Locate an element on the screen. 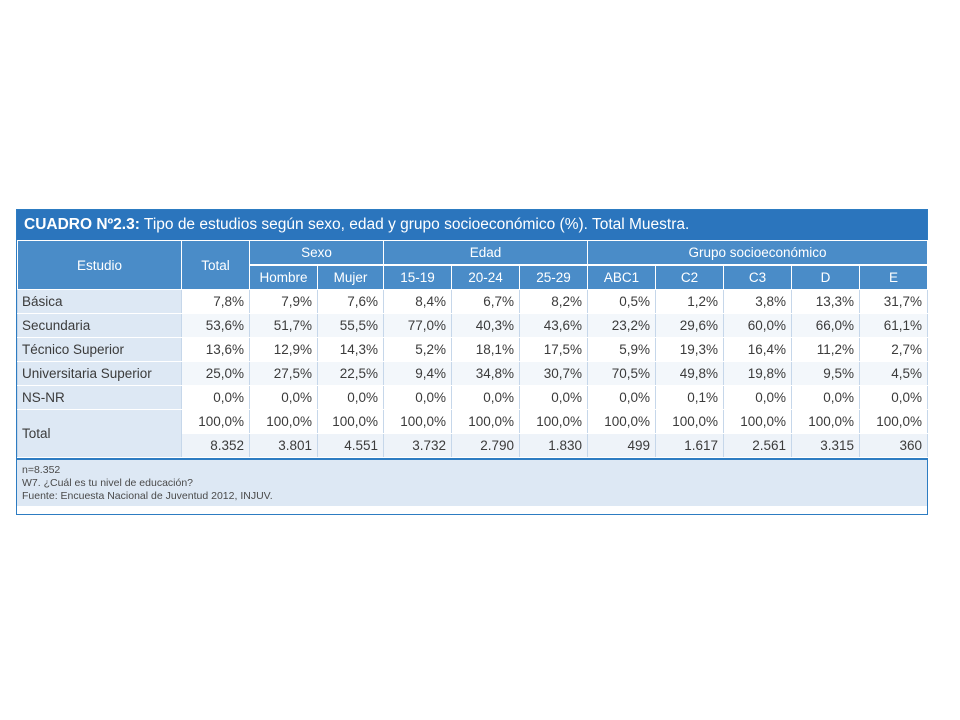  table-cell: 70,5% is located at coordinates (622, 373).